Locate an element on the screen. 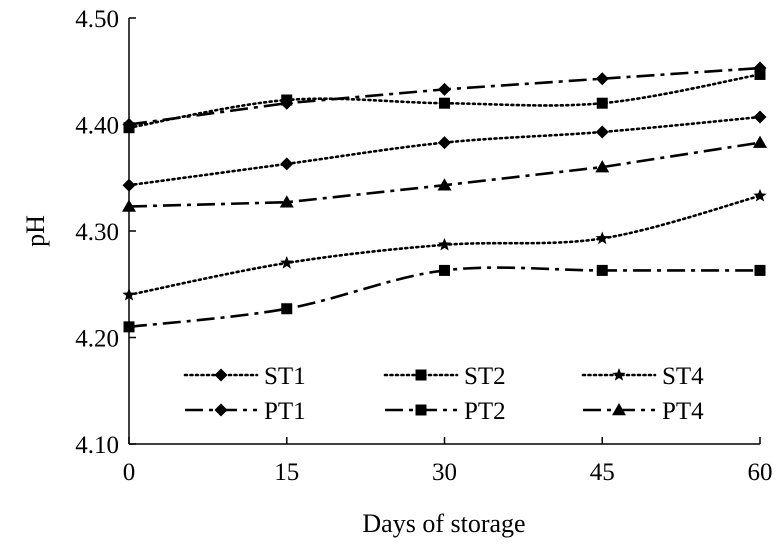  series-line-st1 is located at coordinates (444, 151).